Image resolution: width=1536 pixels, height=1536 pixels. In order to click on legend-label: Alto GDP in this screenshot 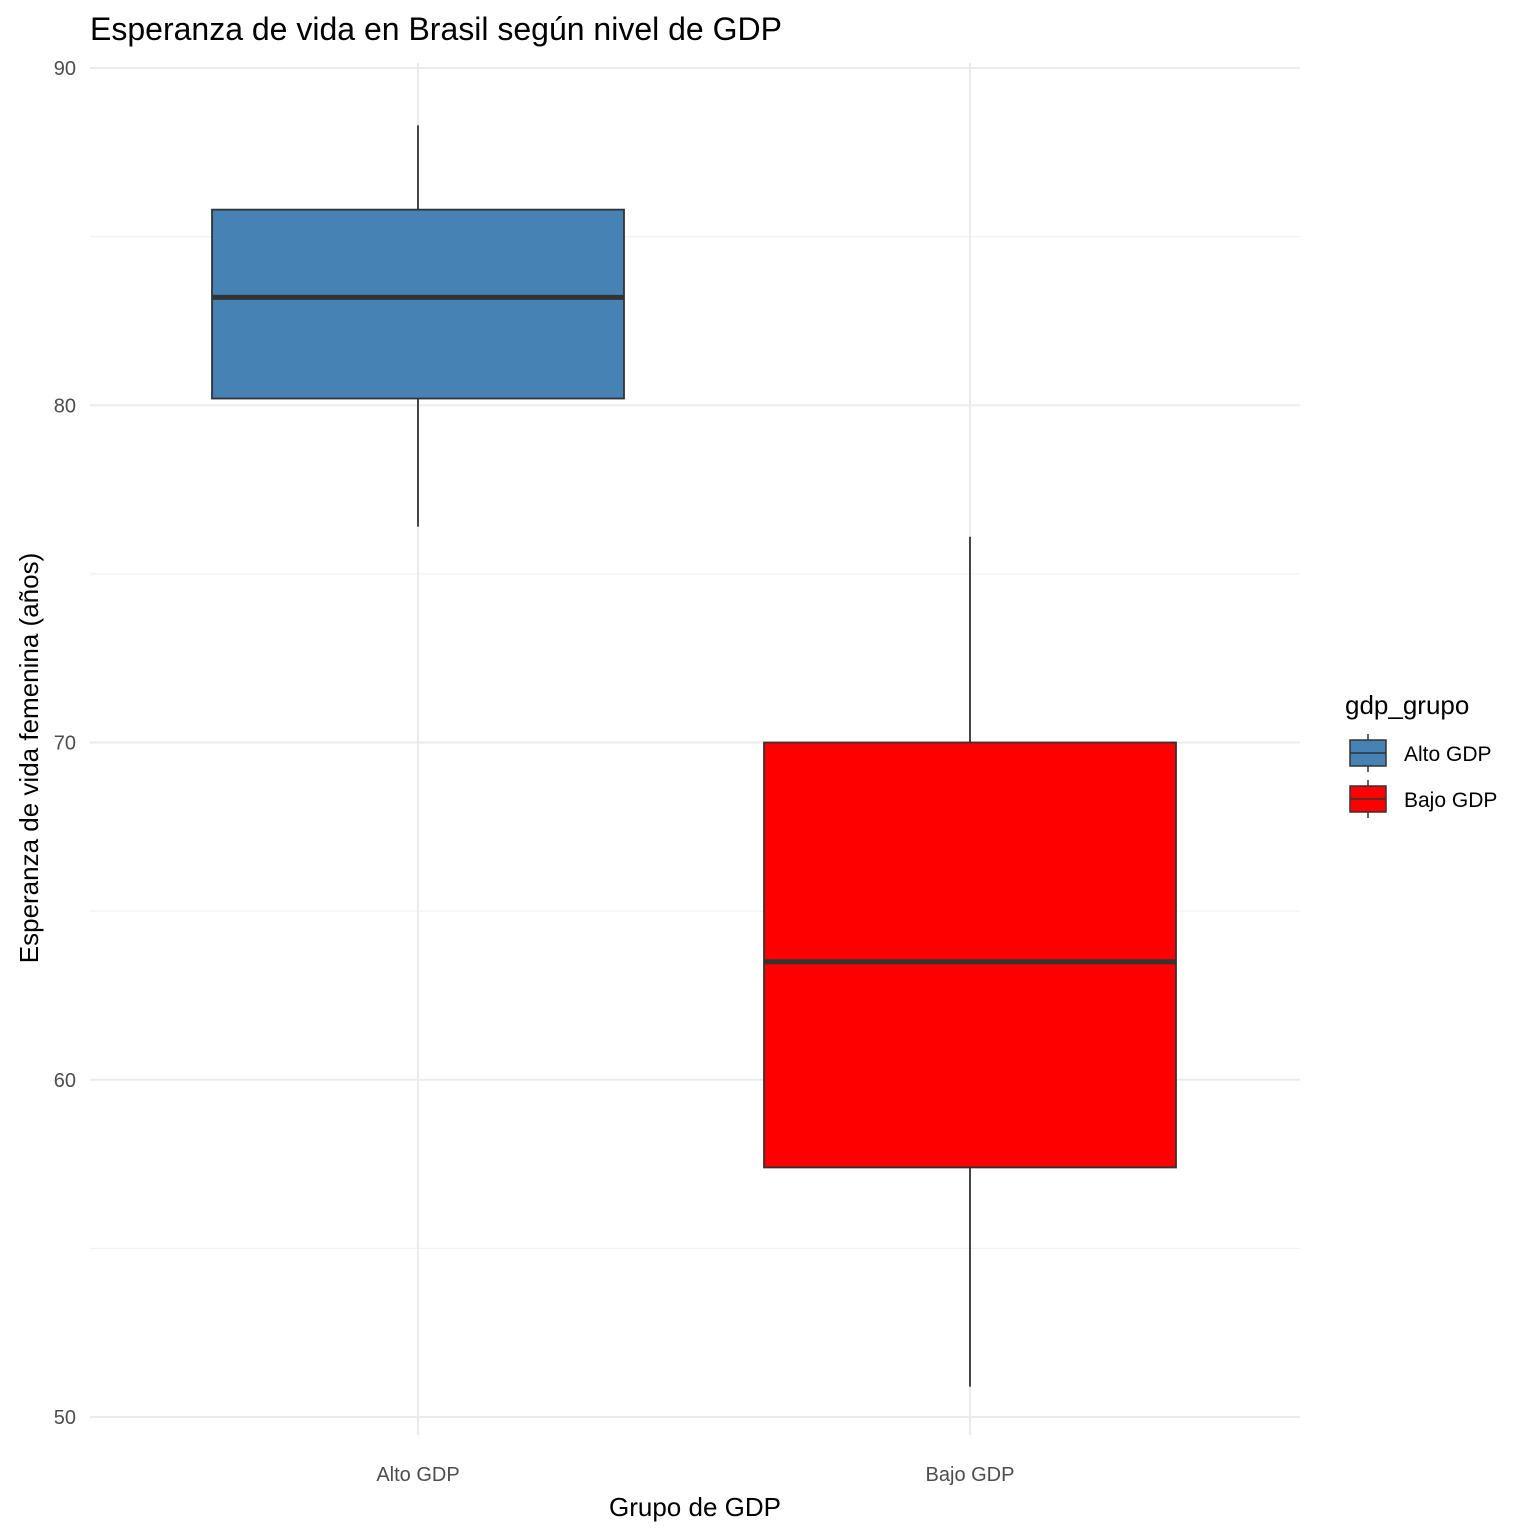, I will do `click(1448, 754)`.